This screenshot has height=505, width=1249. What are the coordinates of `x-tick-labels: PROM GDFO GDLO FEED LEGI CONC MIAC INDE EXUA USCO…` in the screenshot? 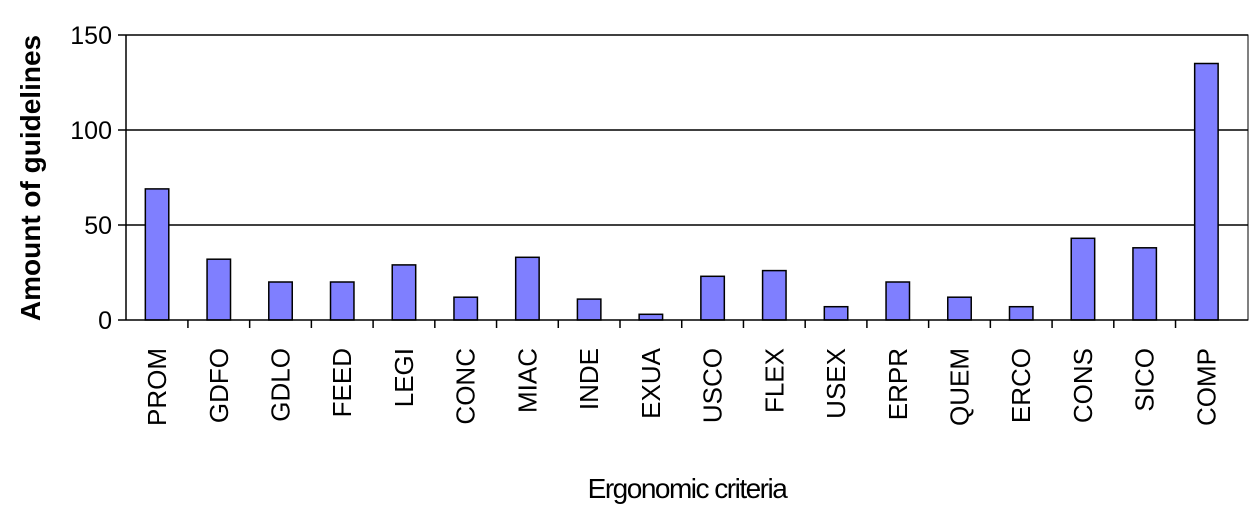 It's located at (681, 386).